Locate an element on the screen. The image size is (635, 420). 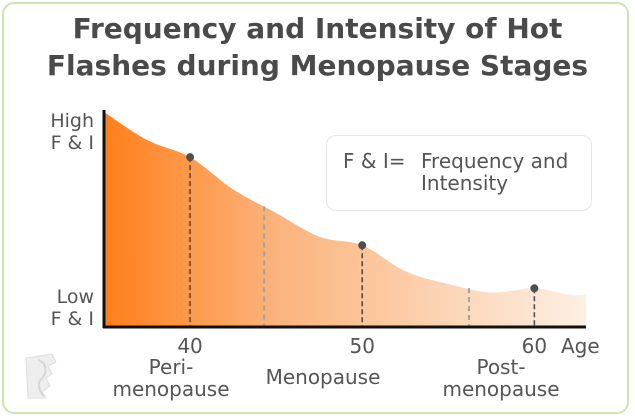
y-label-high: High F & I is located at coordinates (62, 132).